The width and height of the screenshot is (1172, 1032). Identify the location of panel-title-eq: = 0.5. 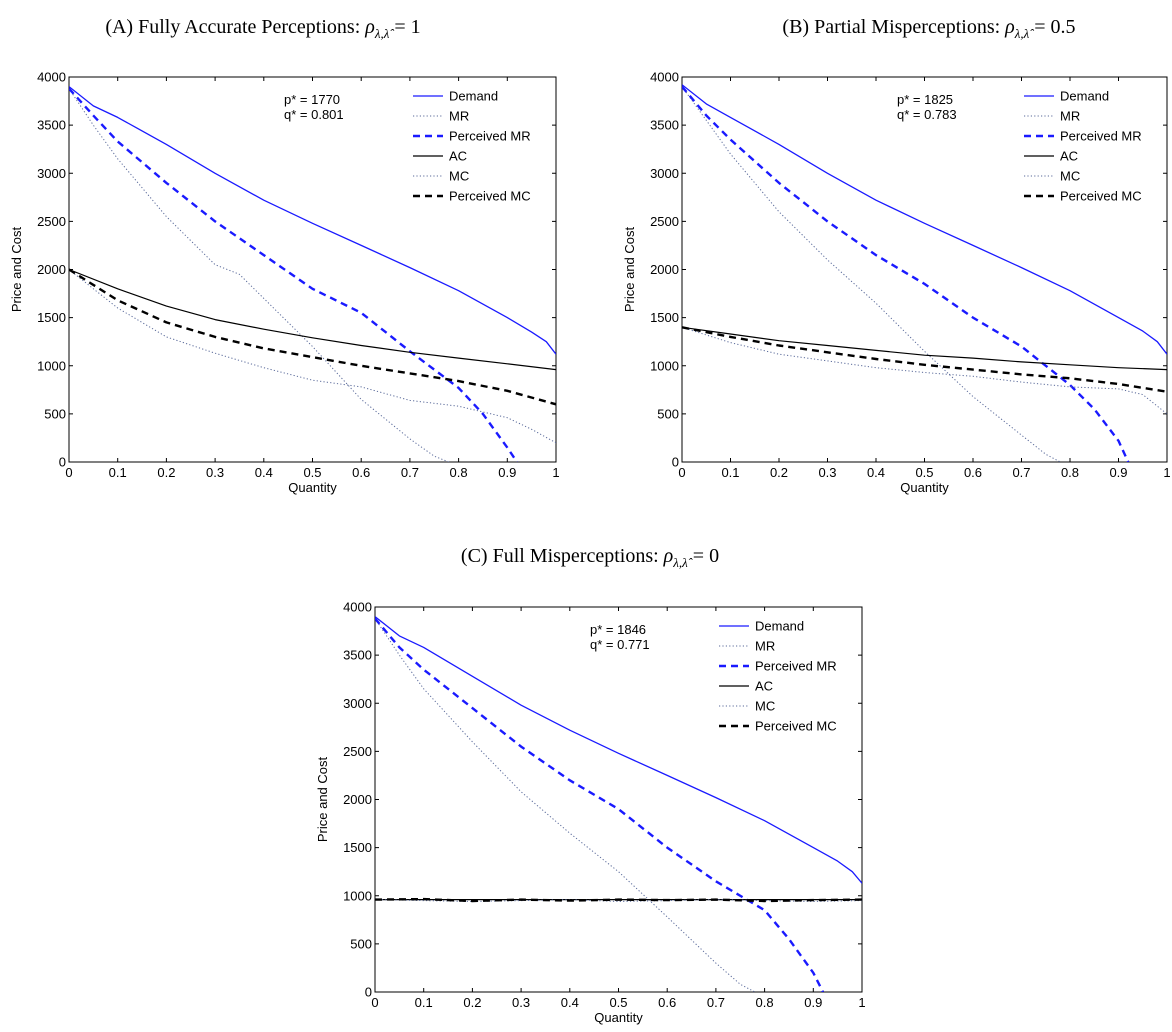
(1052, 27).